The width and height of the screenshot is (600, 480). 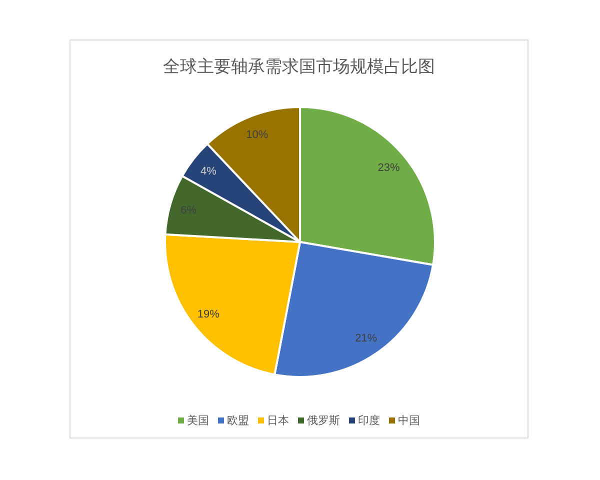 What do you see at coordinates (238, 421) in the screenshot?
I see `legend-label: 欧盟` at bounding box center [238, 421].